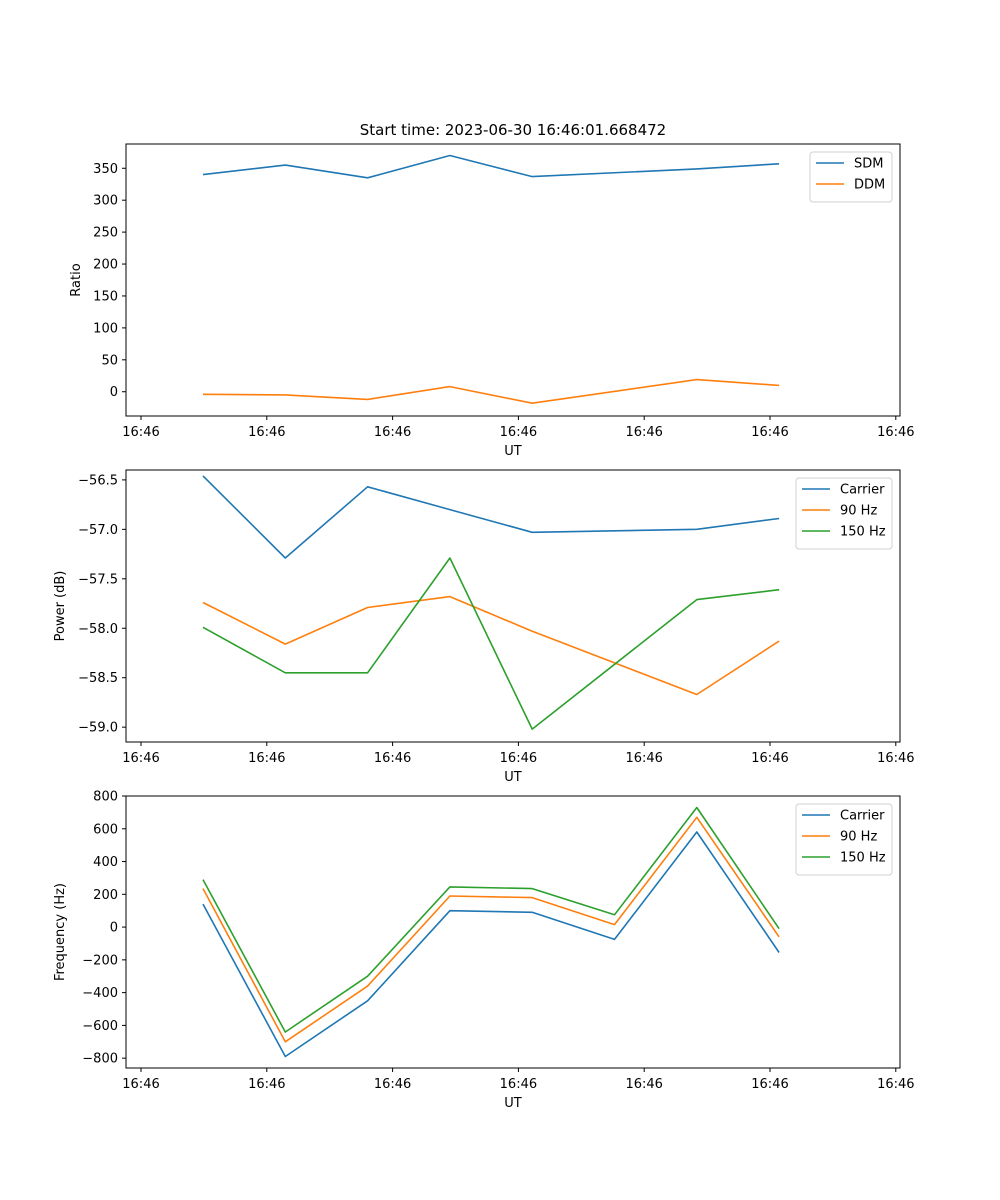 The image size is (1000, 1200). I want to click on y-tick-label: −58.5, so click(98, 678).